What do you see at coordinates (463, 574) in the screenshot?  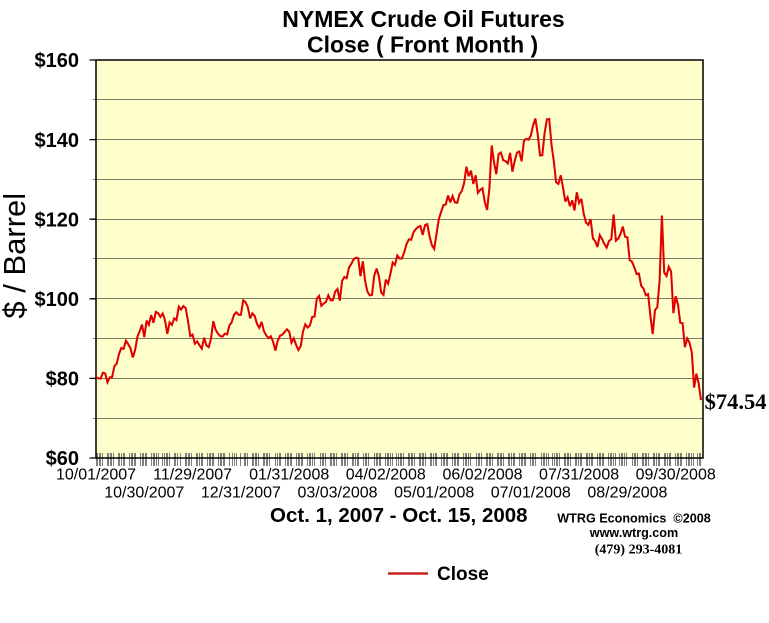 I see `svg-text: Close` at bounding box center [463, 574].